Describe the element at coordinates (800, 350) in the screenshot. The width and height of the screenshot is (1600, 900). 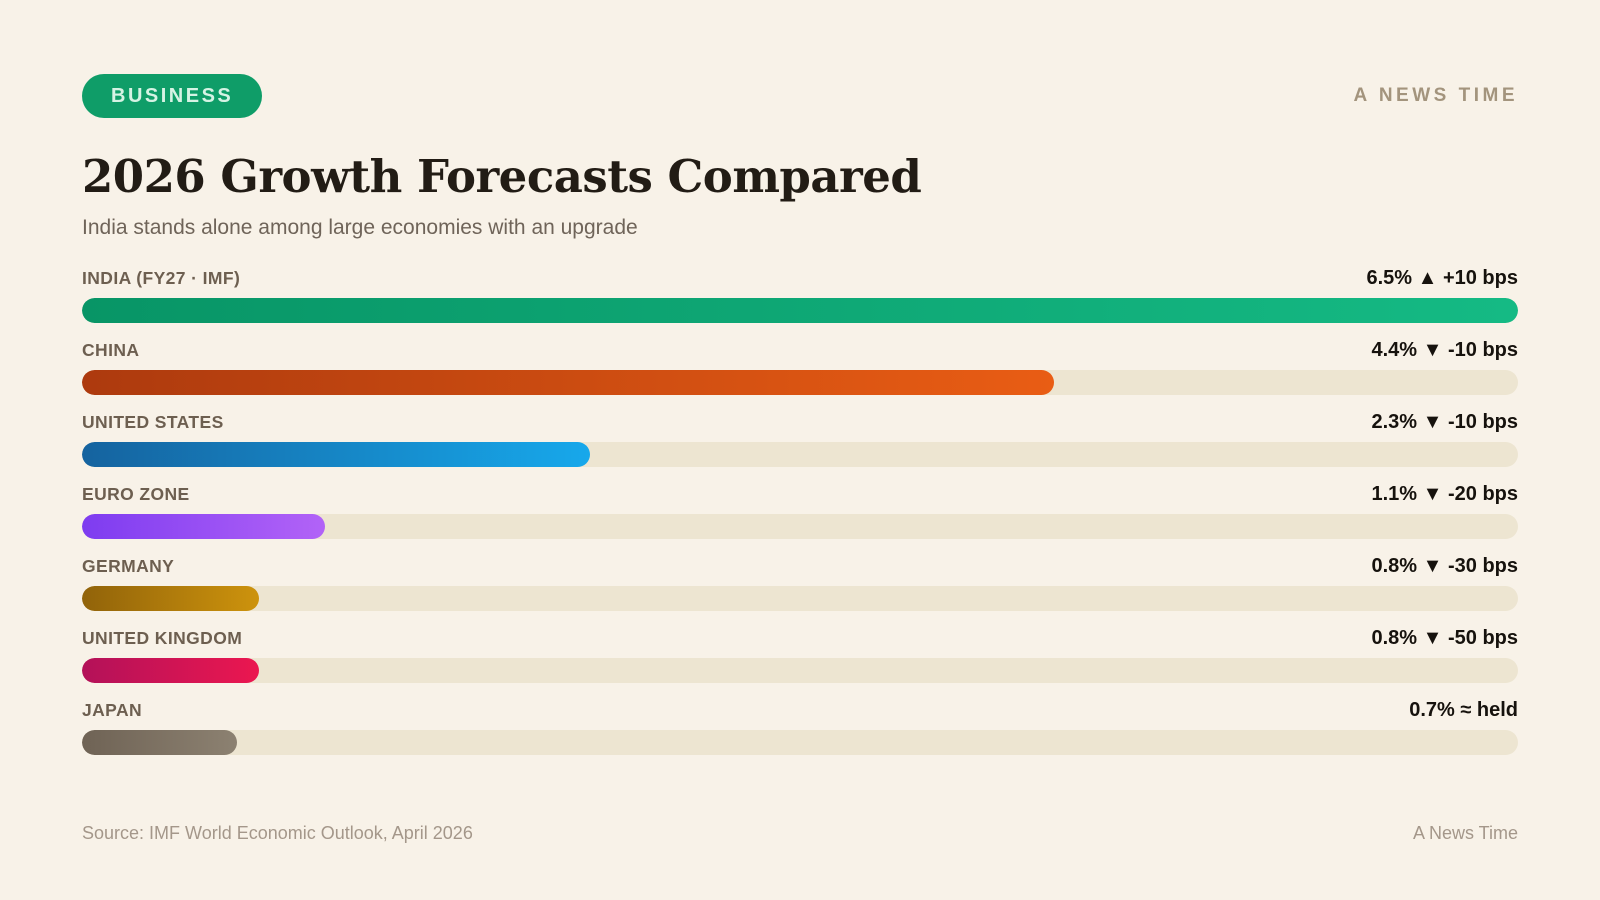
I see `row-head: CHINA 4.4% ▼ -10 bps` at that location.